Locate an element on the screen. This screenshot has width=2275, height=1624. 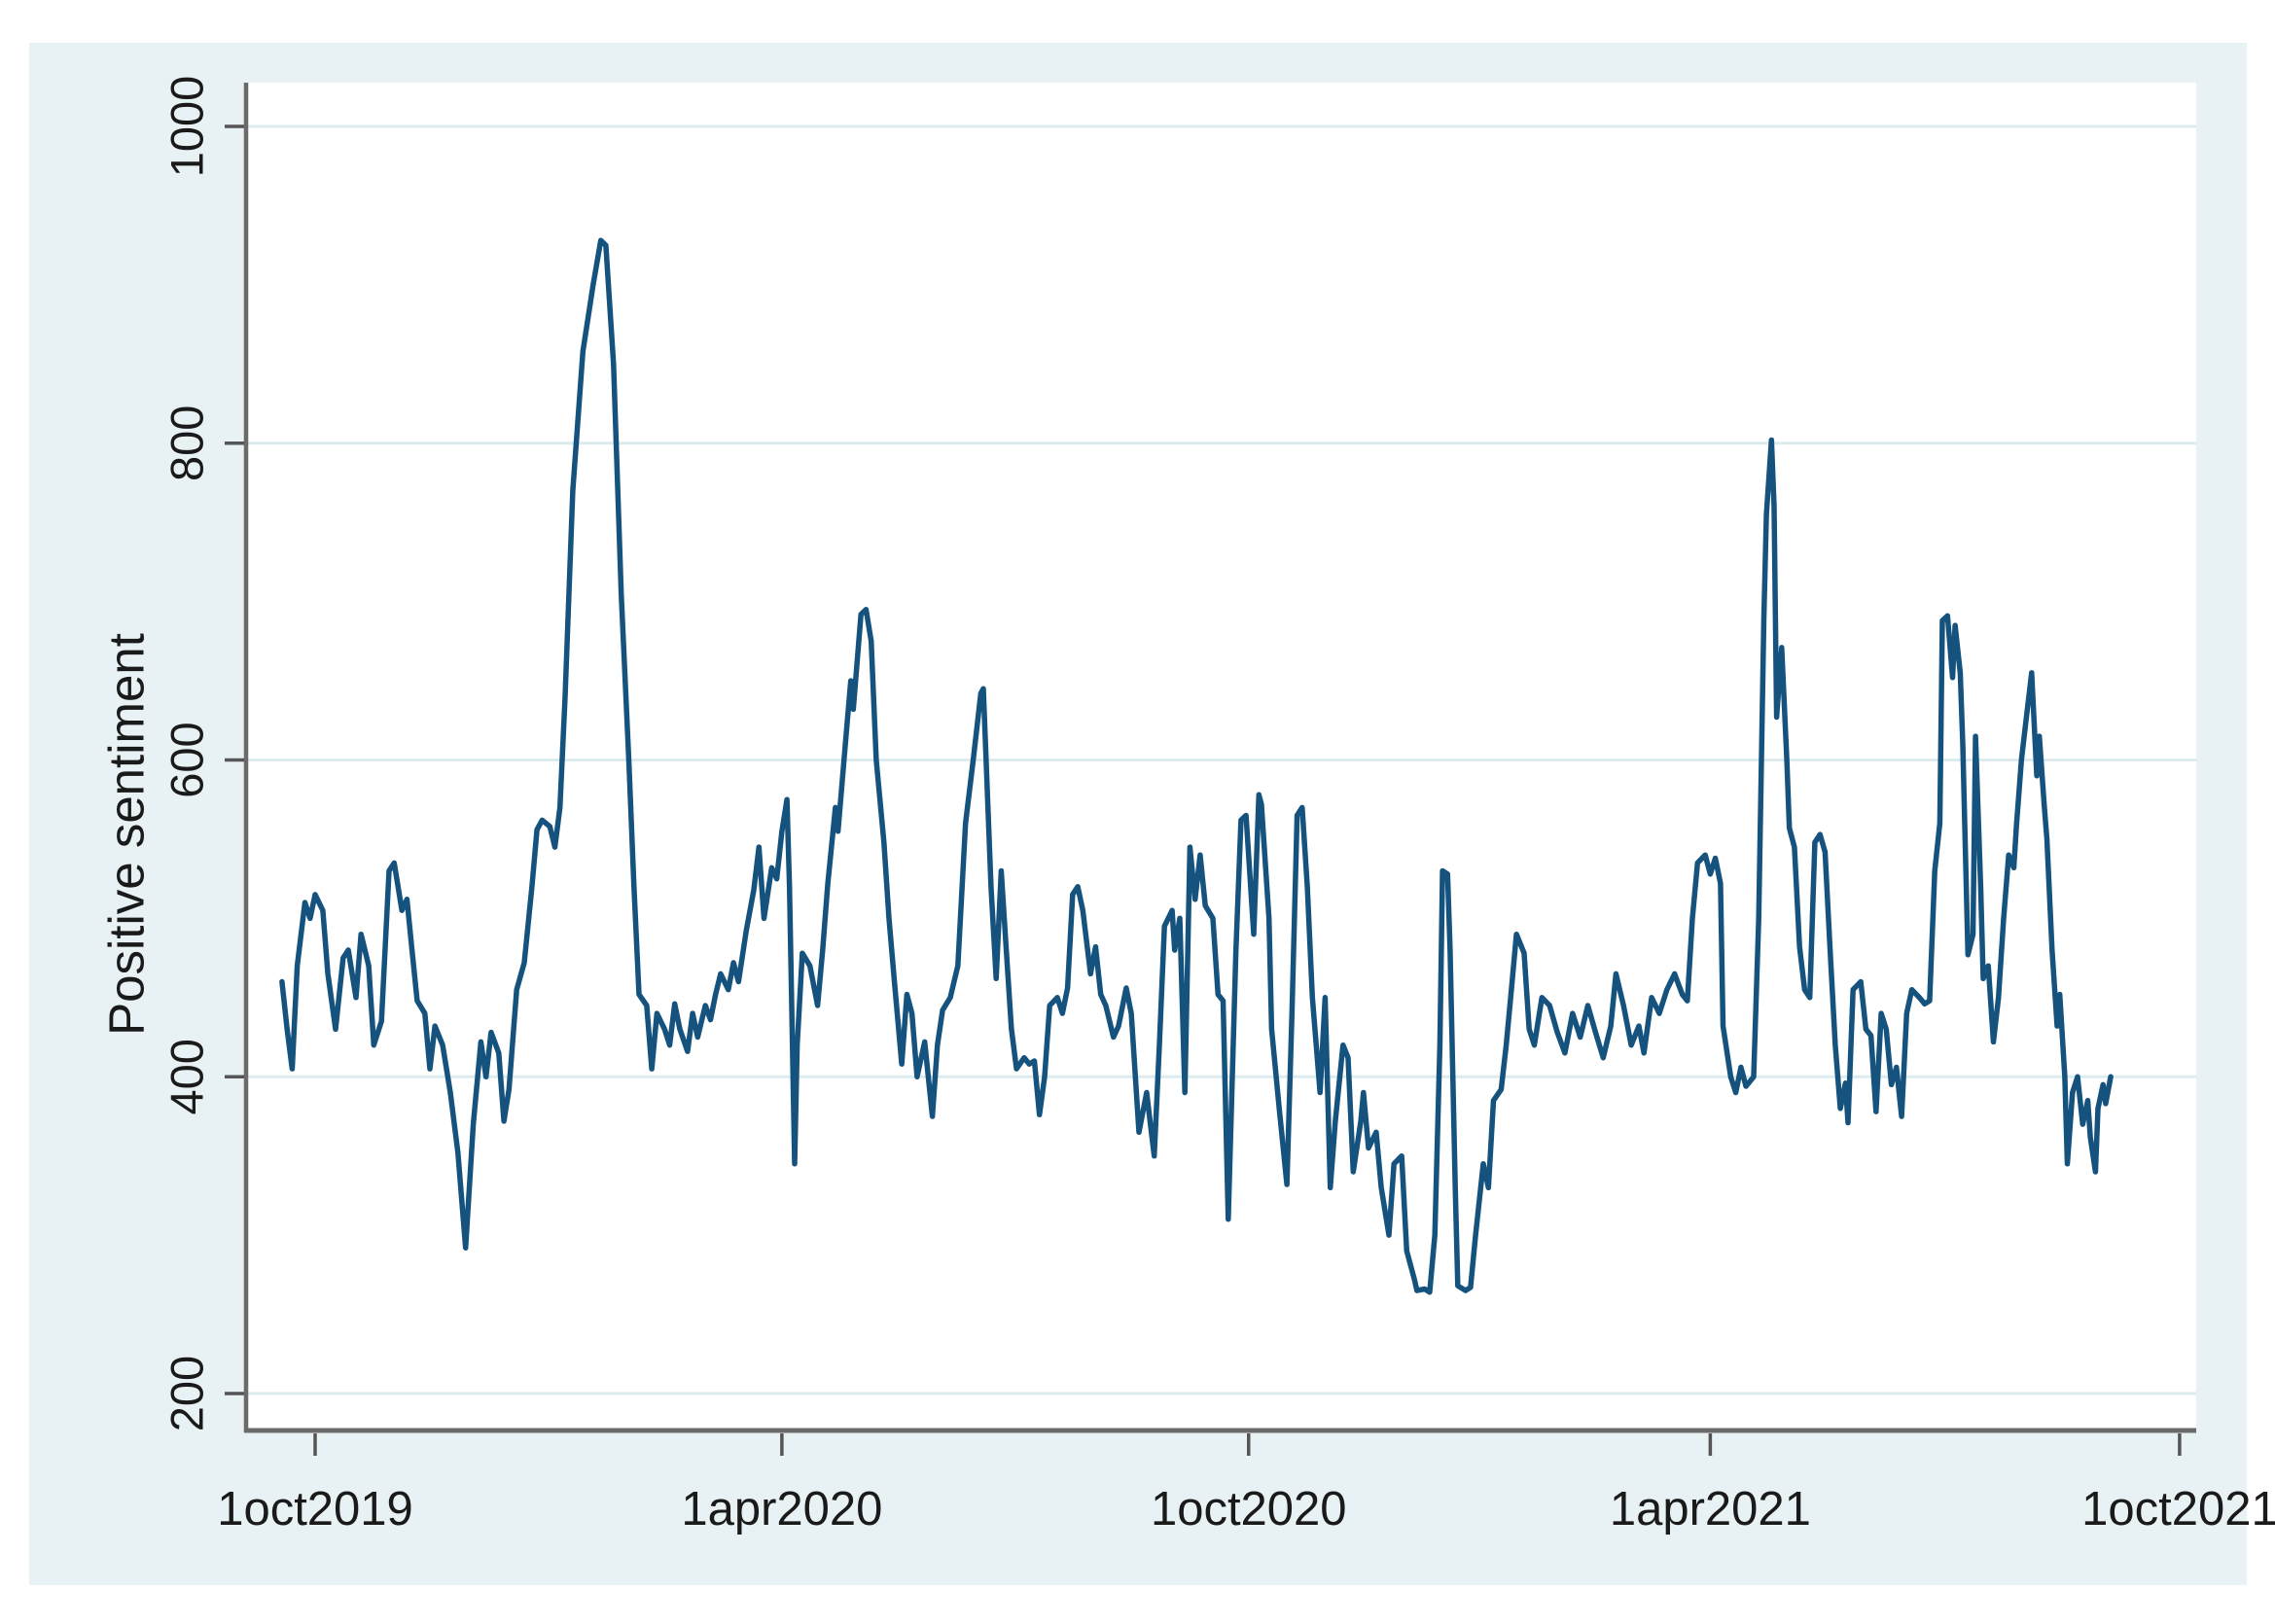
y-tick-label-400: 400 is located at coordinates (187, 1076).